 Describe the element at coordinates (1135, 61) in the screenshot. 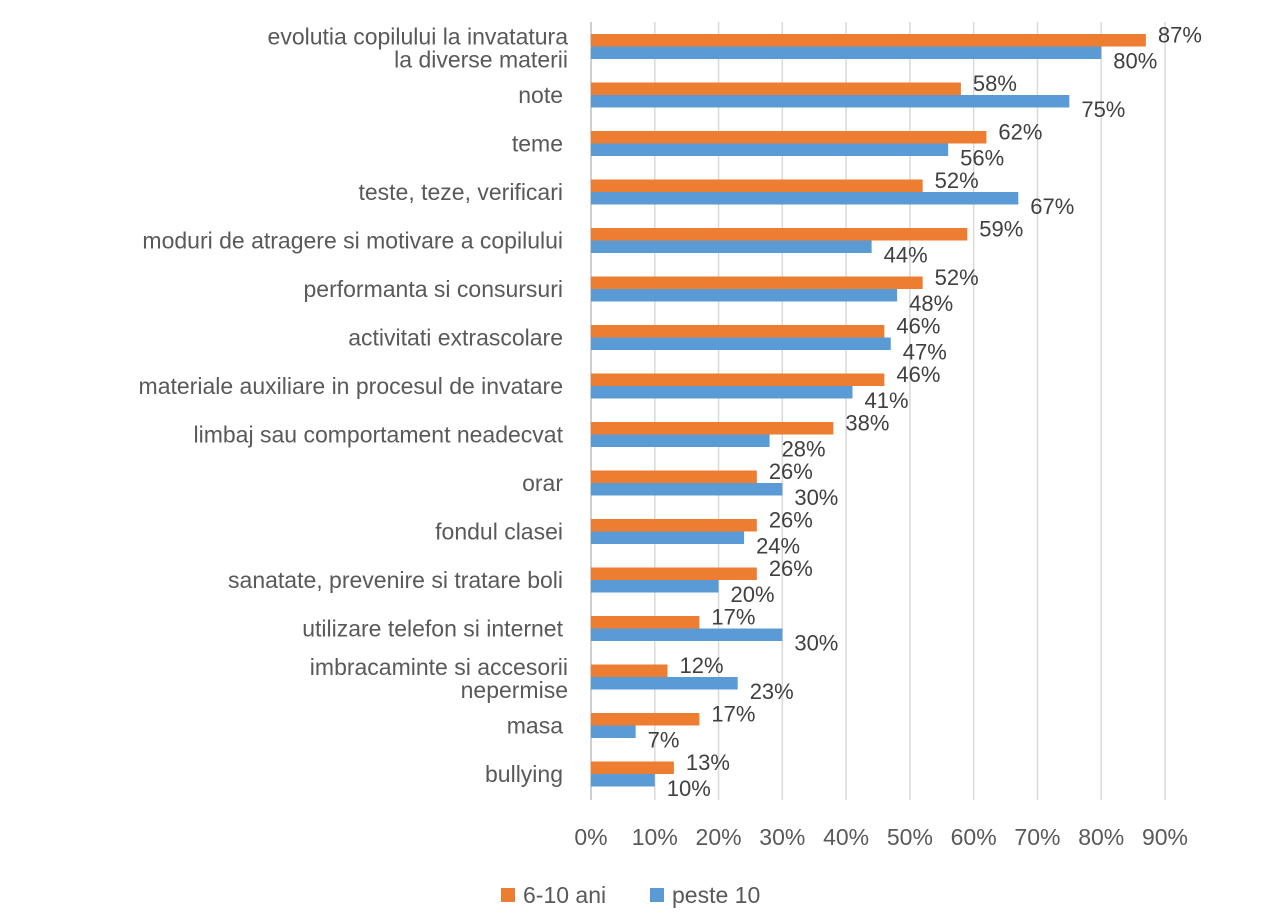

I see `data-label: 80%` at that location.